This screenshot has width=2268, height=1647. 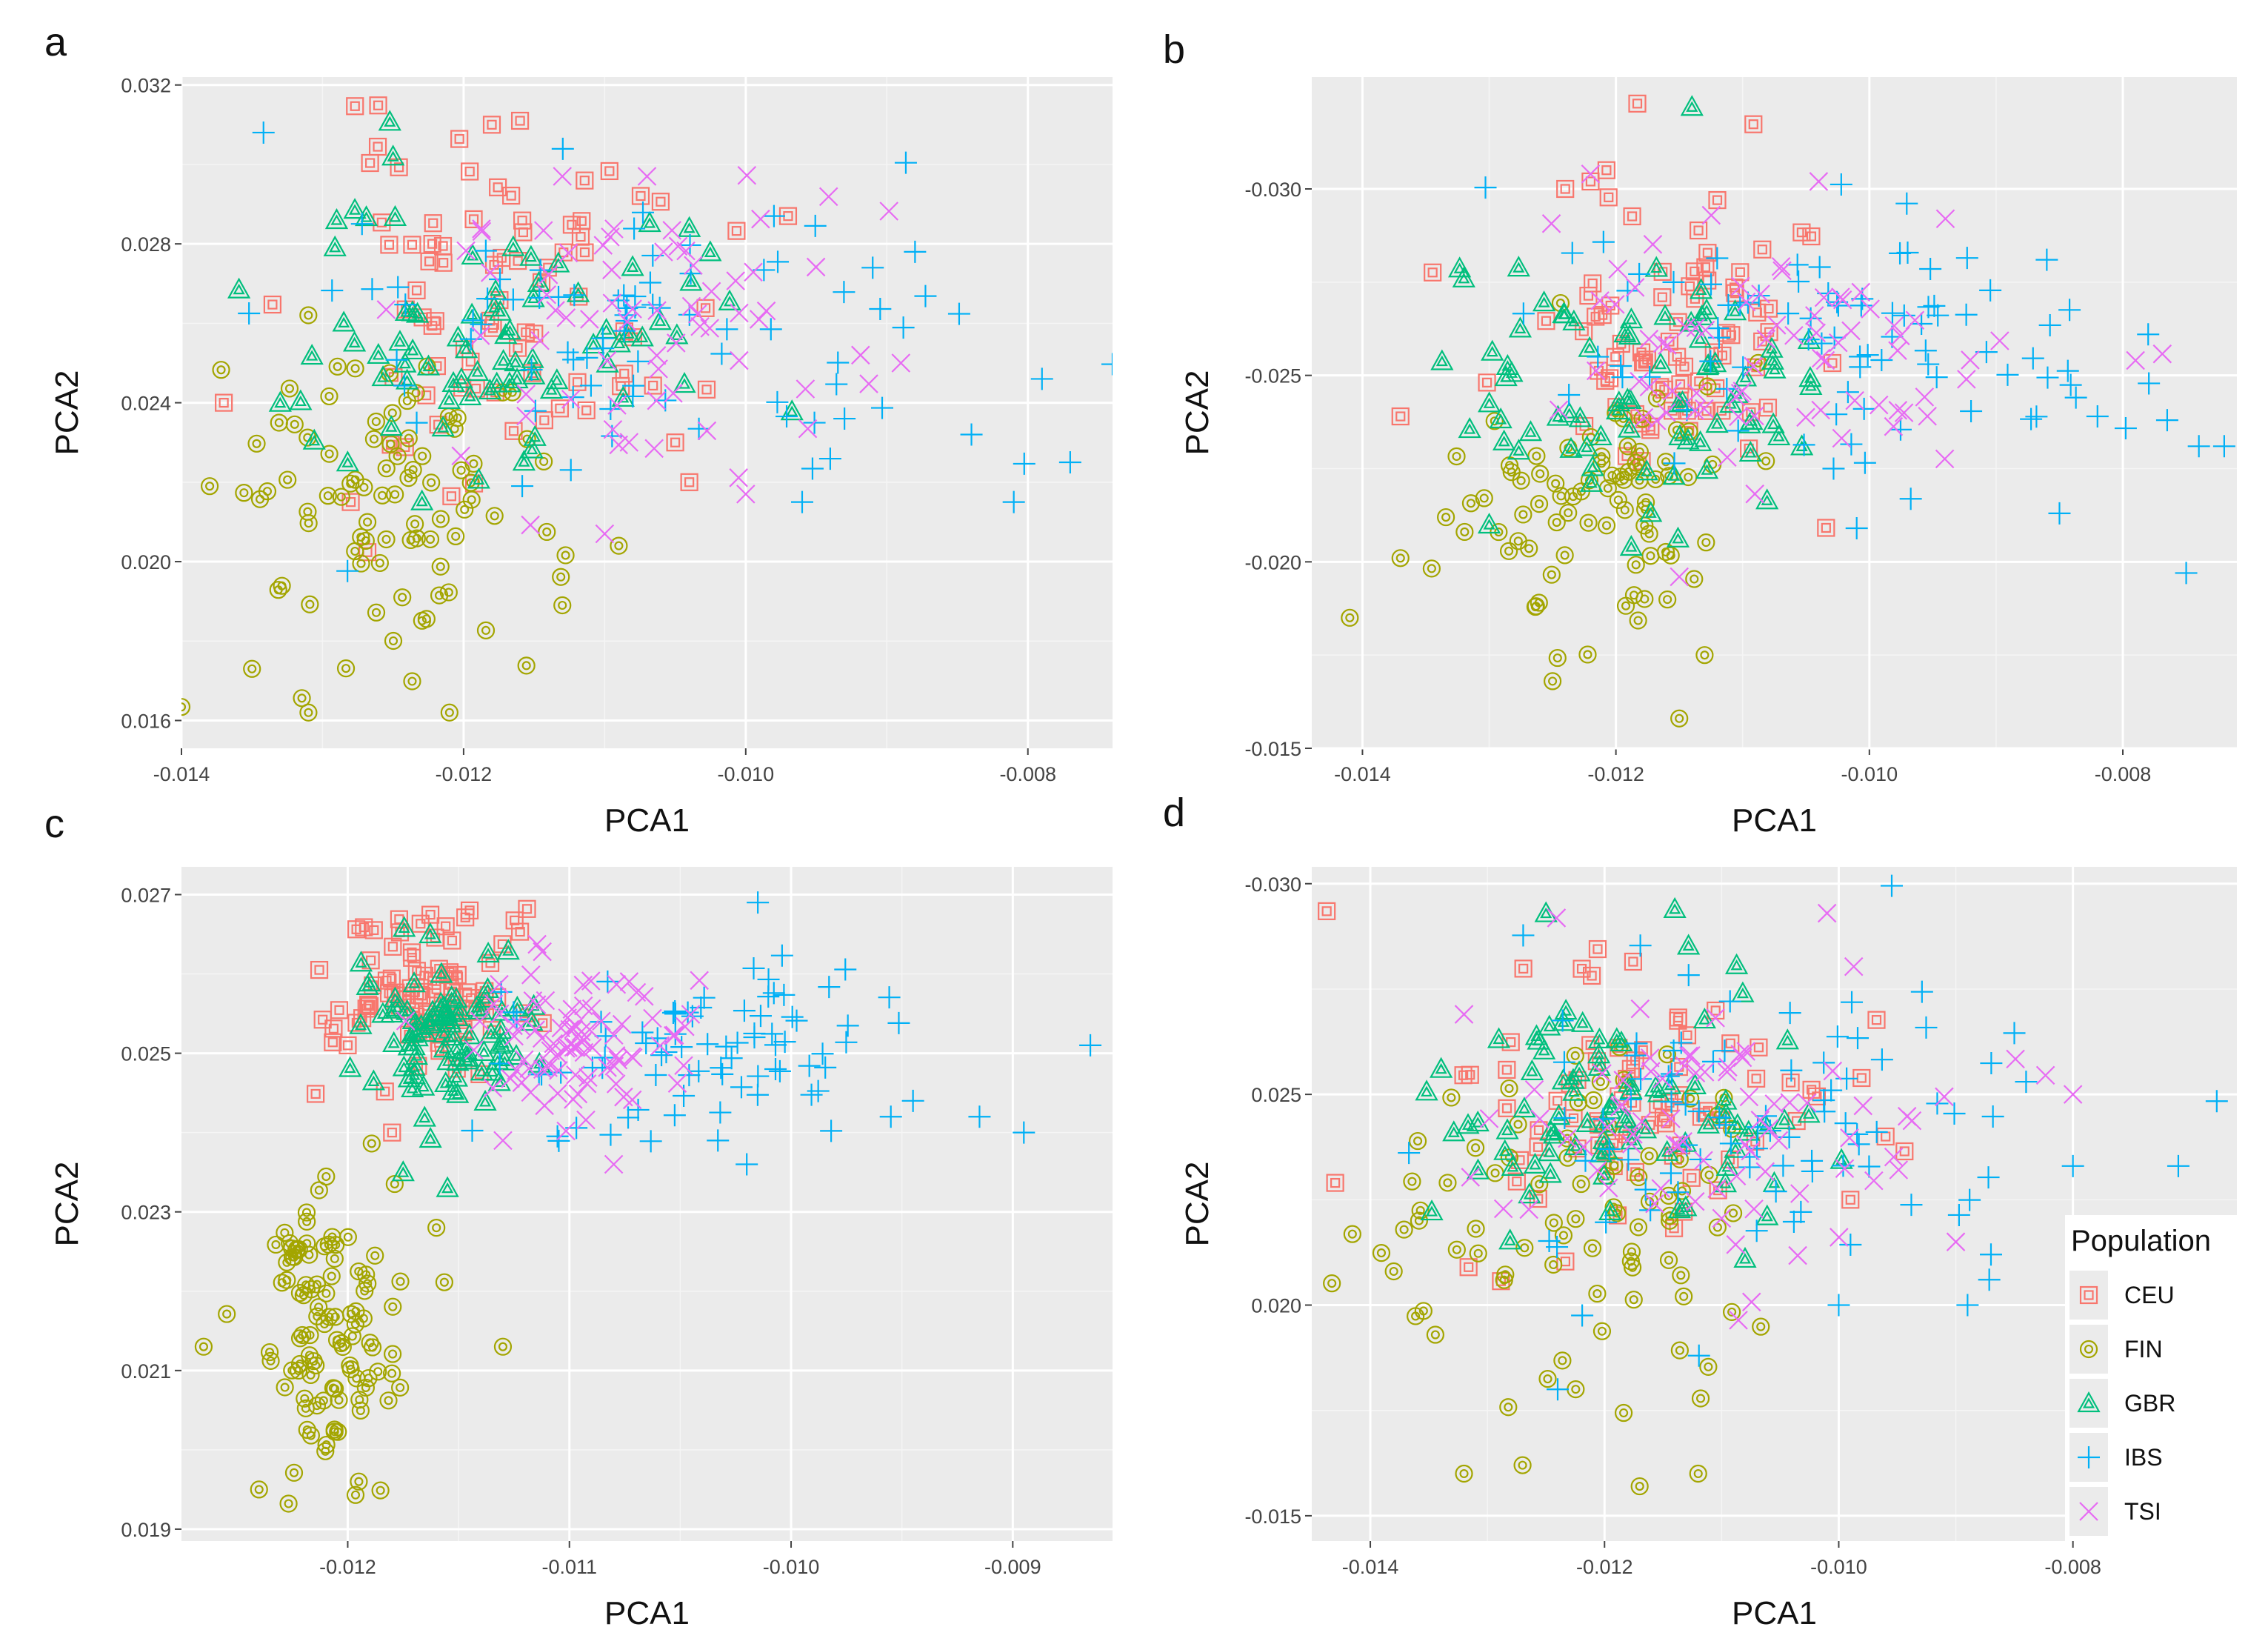 What do you see at coordinates (146, 404) in the screenshot?
I see `y-tick-label: 0.024` at bounding box center [146, 404].